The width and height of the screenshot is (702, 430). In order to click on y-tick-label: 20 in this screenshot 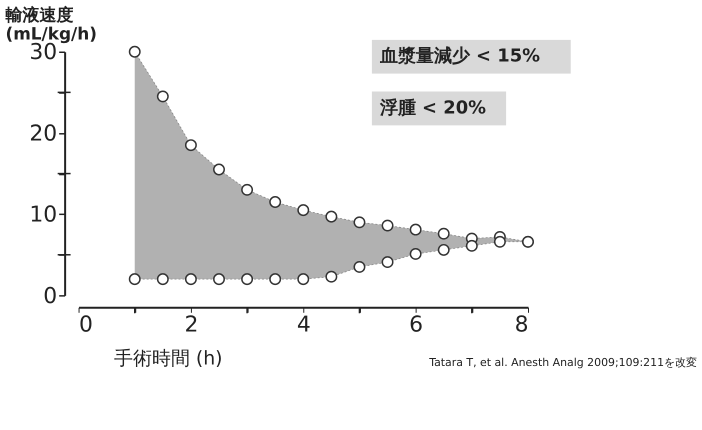, I will do `click(43, 133)`.